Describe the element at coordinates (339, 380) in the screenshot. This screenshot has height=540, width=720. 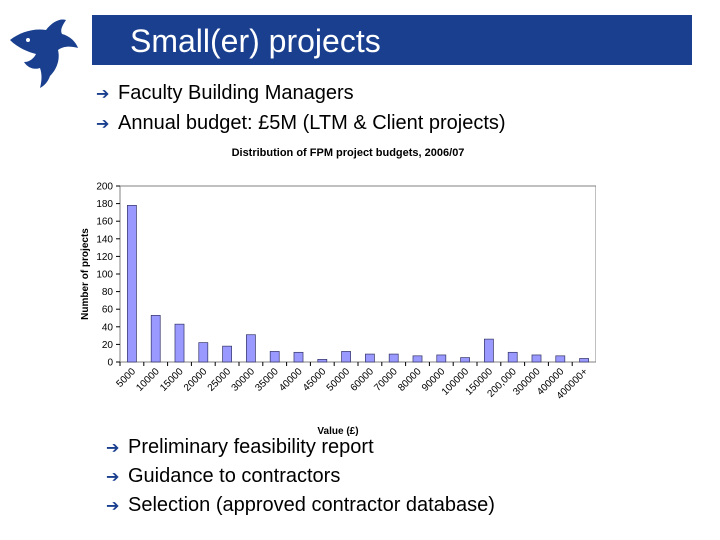
I see `x-tick-label: 50000` at that location.